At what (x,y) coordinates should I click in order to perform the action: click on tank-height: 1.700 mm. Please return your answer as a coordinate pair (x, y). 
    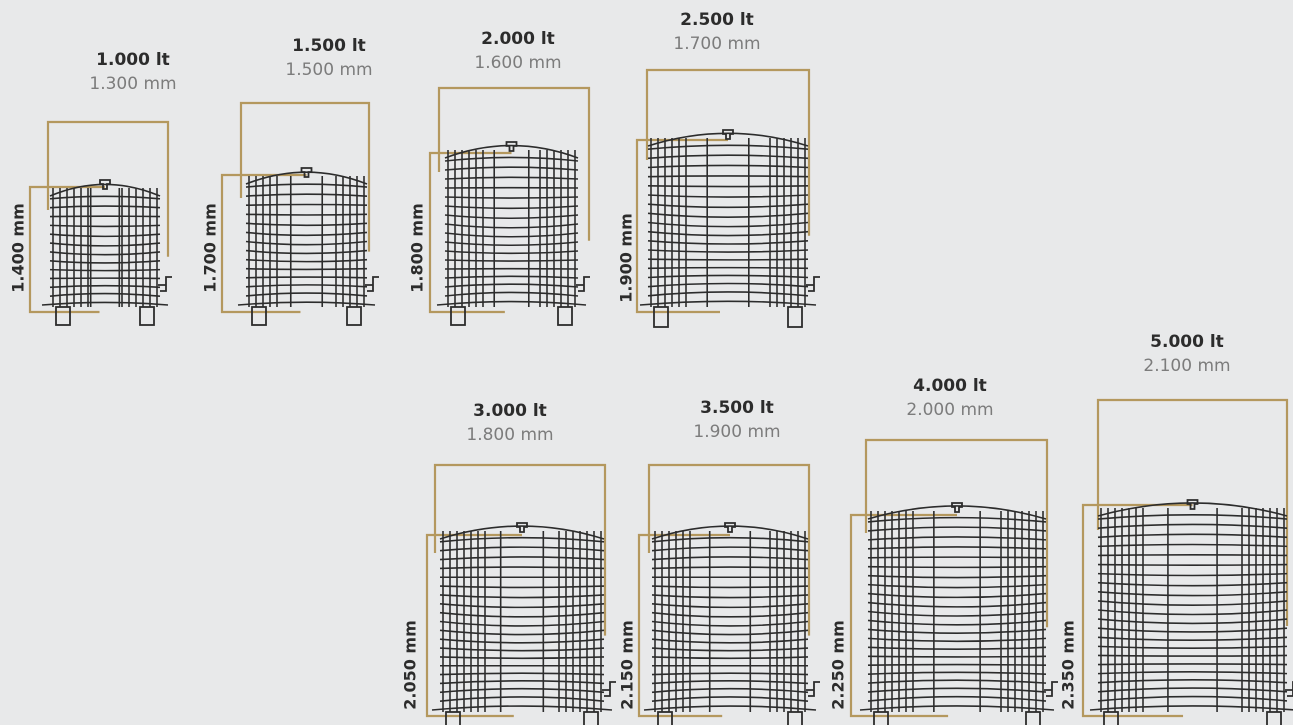
    Looking at the image, I should click on (210, 248).